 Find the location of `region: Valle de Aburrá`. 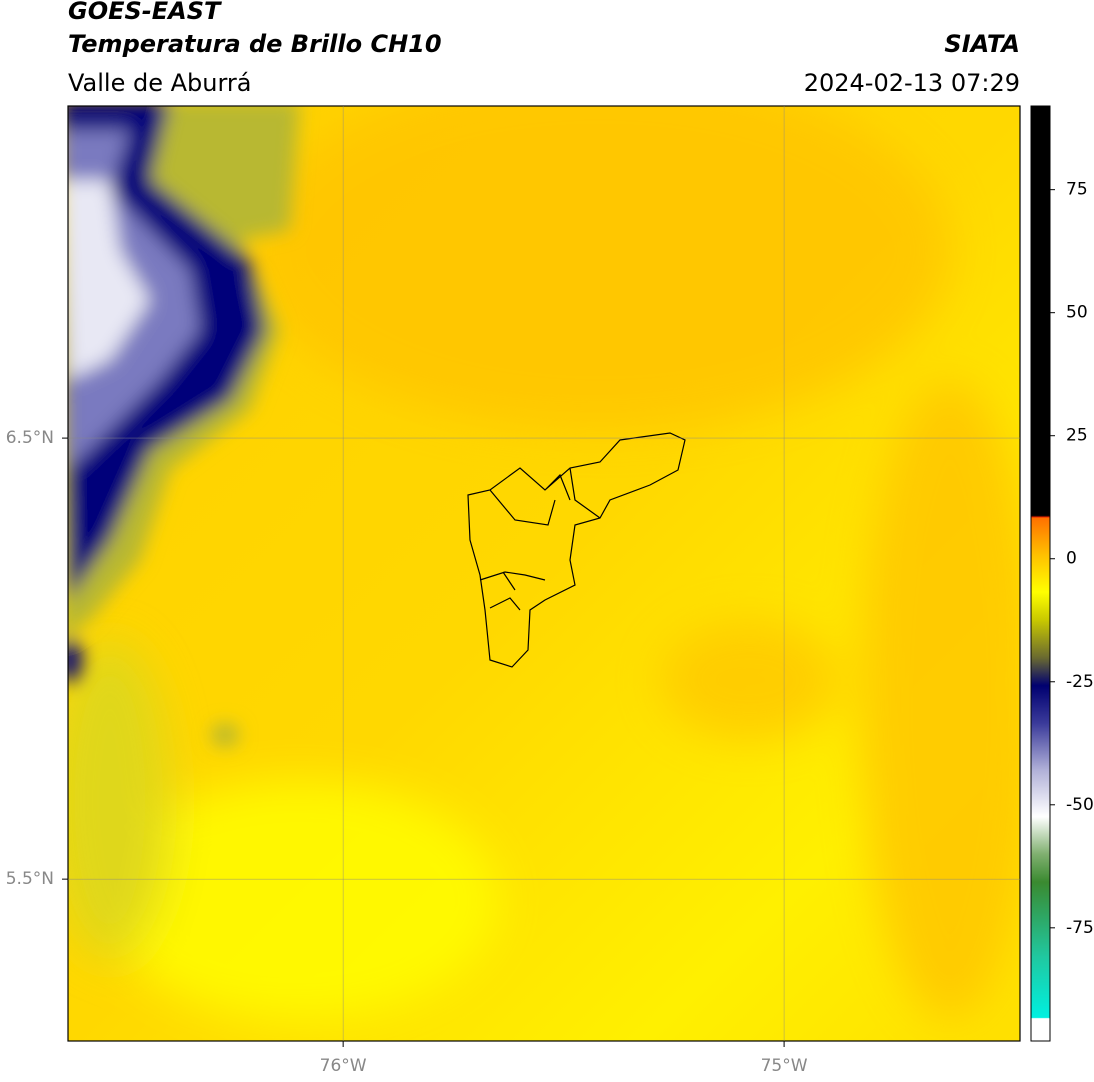

region: Valle de Aburrá is located at coordinates (160, 83).